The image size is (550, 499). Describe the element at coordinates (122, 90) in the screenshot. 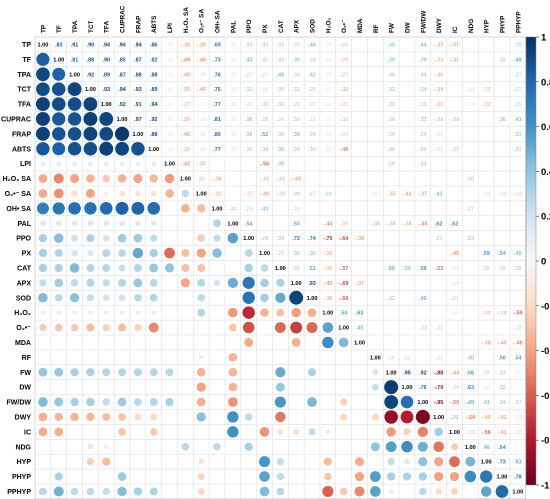

I see `correlation-value: .94` at that location.